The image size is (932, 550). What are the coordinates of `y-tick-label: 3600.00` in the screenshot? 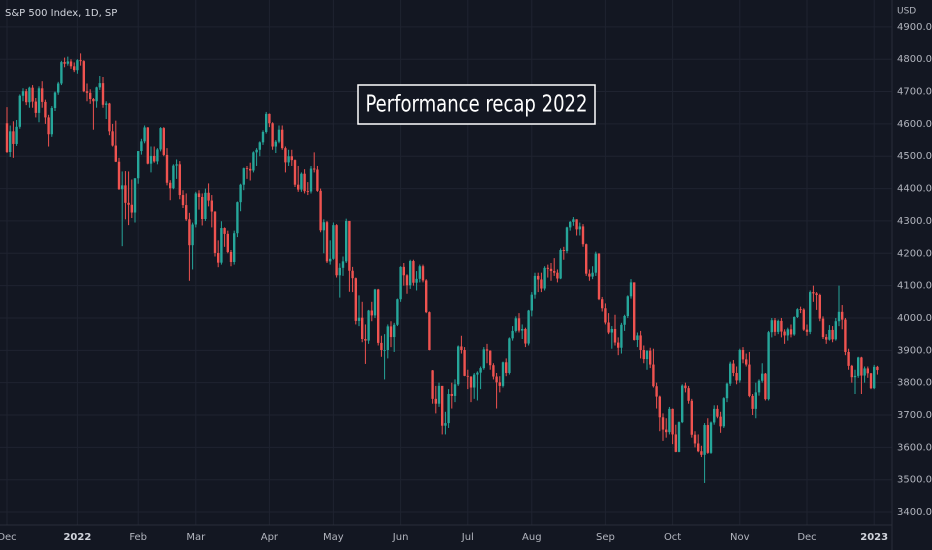 It's located at (914, 447).